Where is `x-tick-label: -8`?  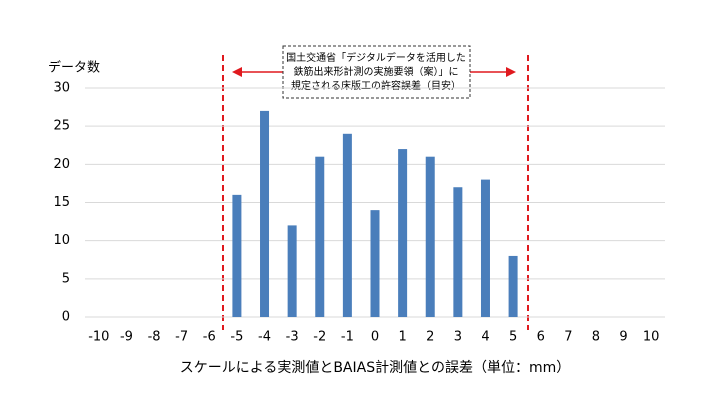 x-tick-label: -8 is located at coordinates (154, 337).